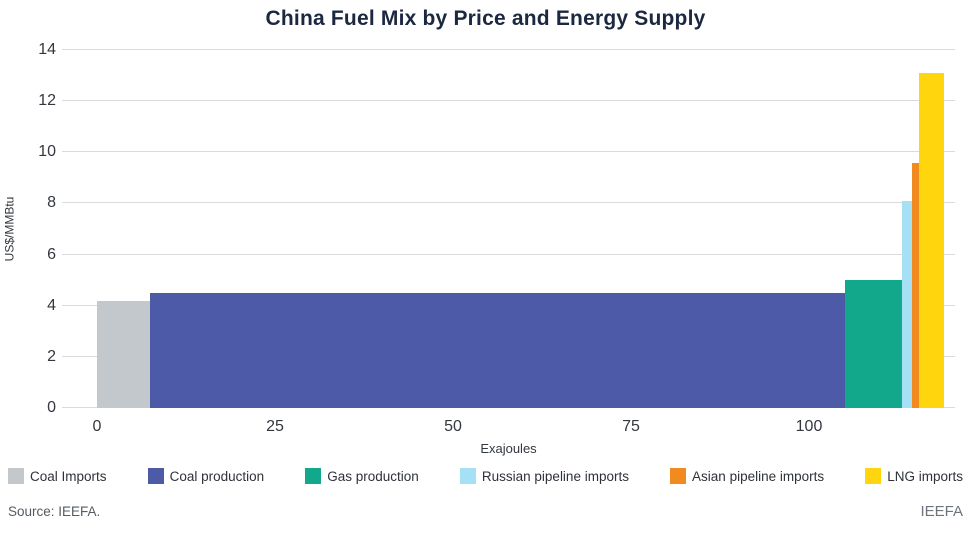 The height and width of the screenshot is (533, 971). What do you see at coordinates (941, 511) in the screenshot?
I see `brand-mark: IEEFA` at bounding box center [941, 511].